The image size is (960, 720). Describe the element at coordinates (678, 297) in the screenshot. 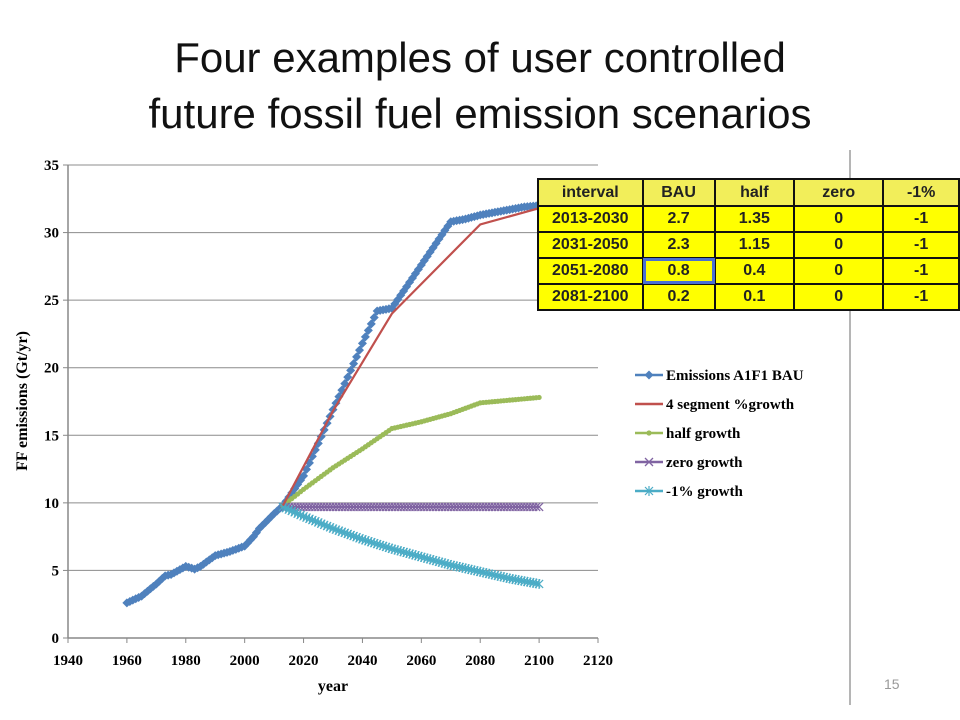

I see `table-cell: 0.2` at that location.